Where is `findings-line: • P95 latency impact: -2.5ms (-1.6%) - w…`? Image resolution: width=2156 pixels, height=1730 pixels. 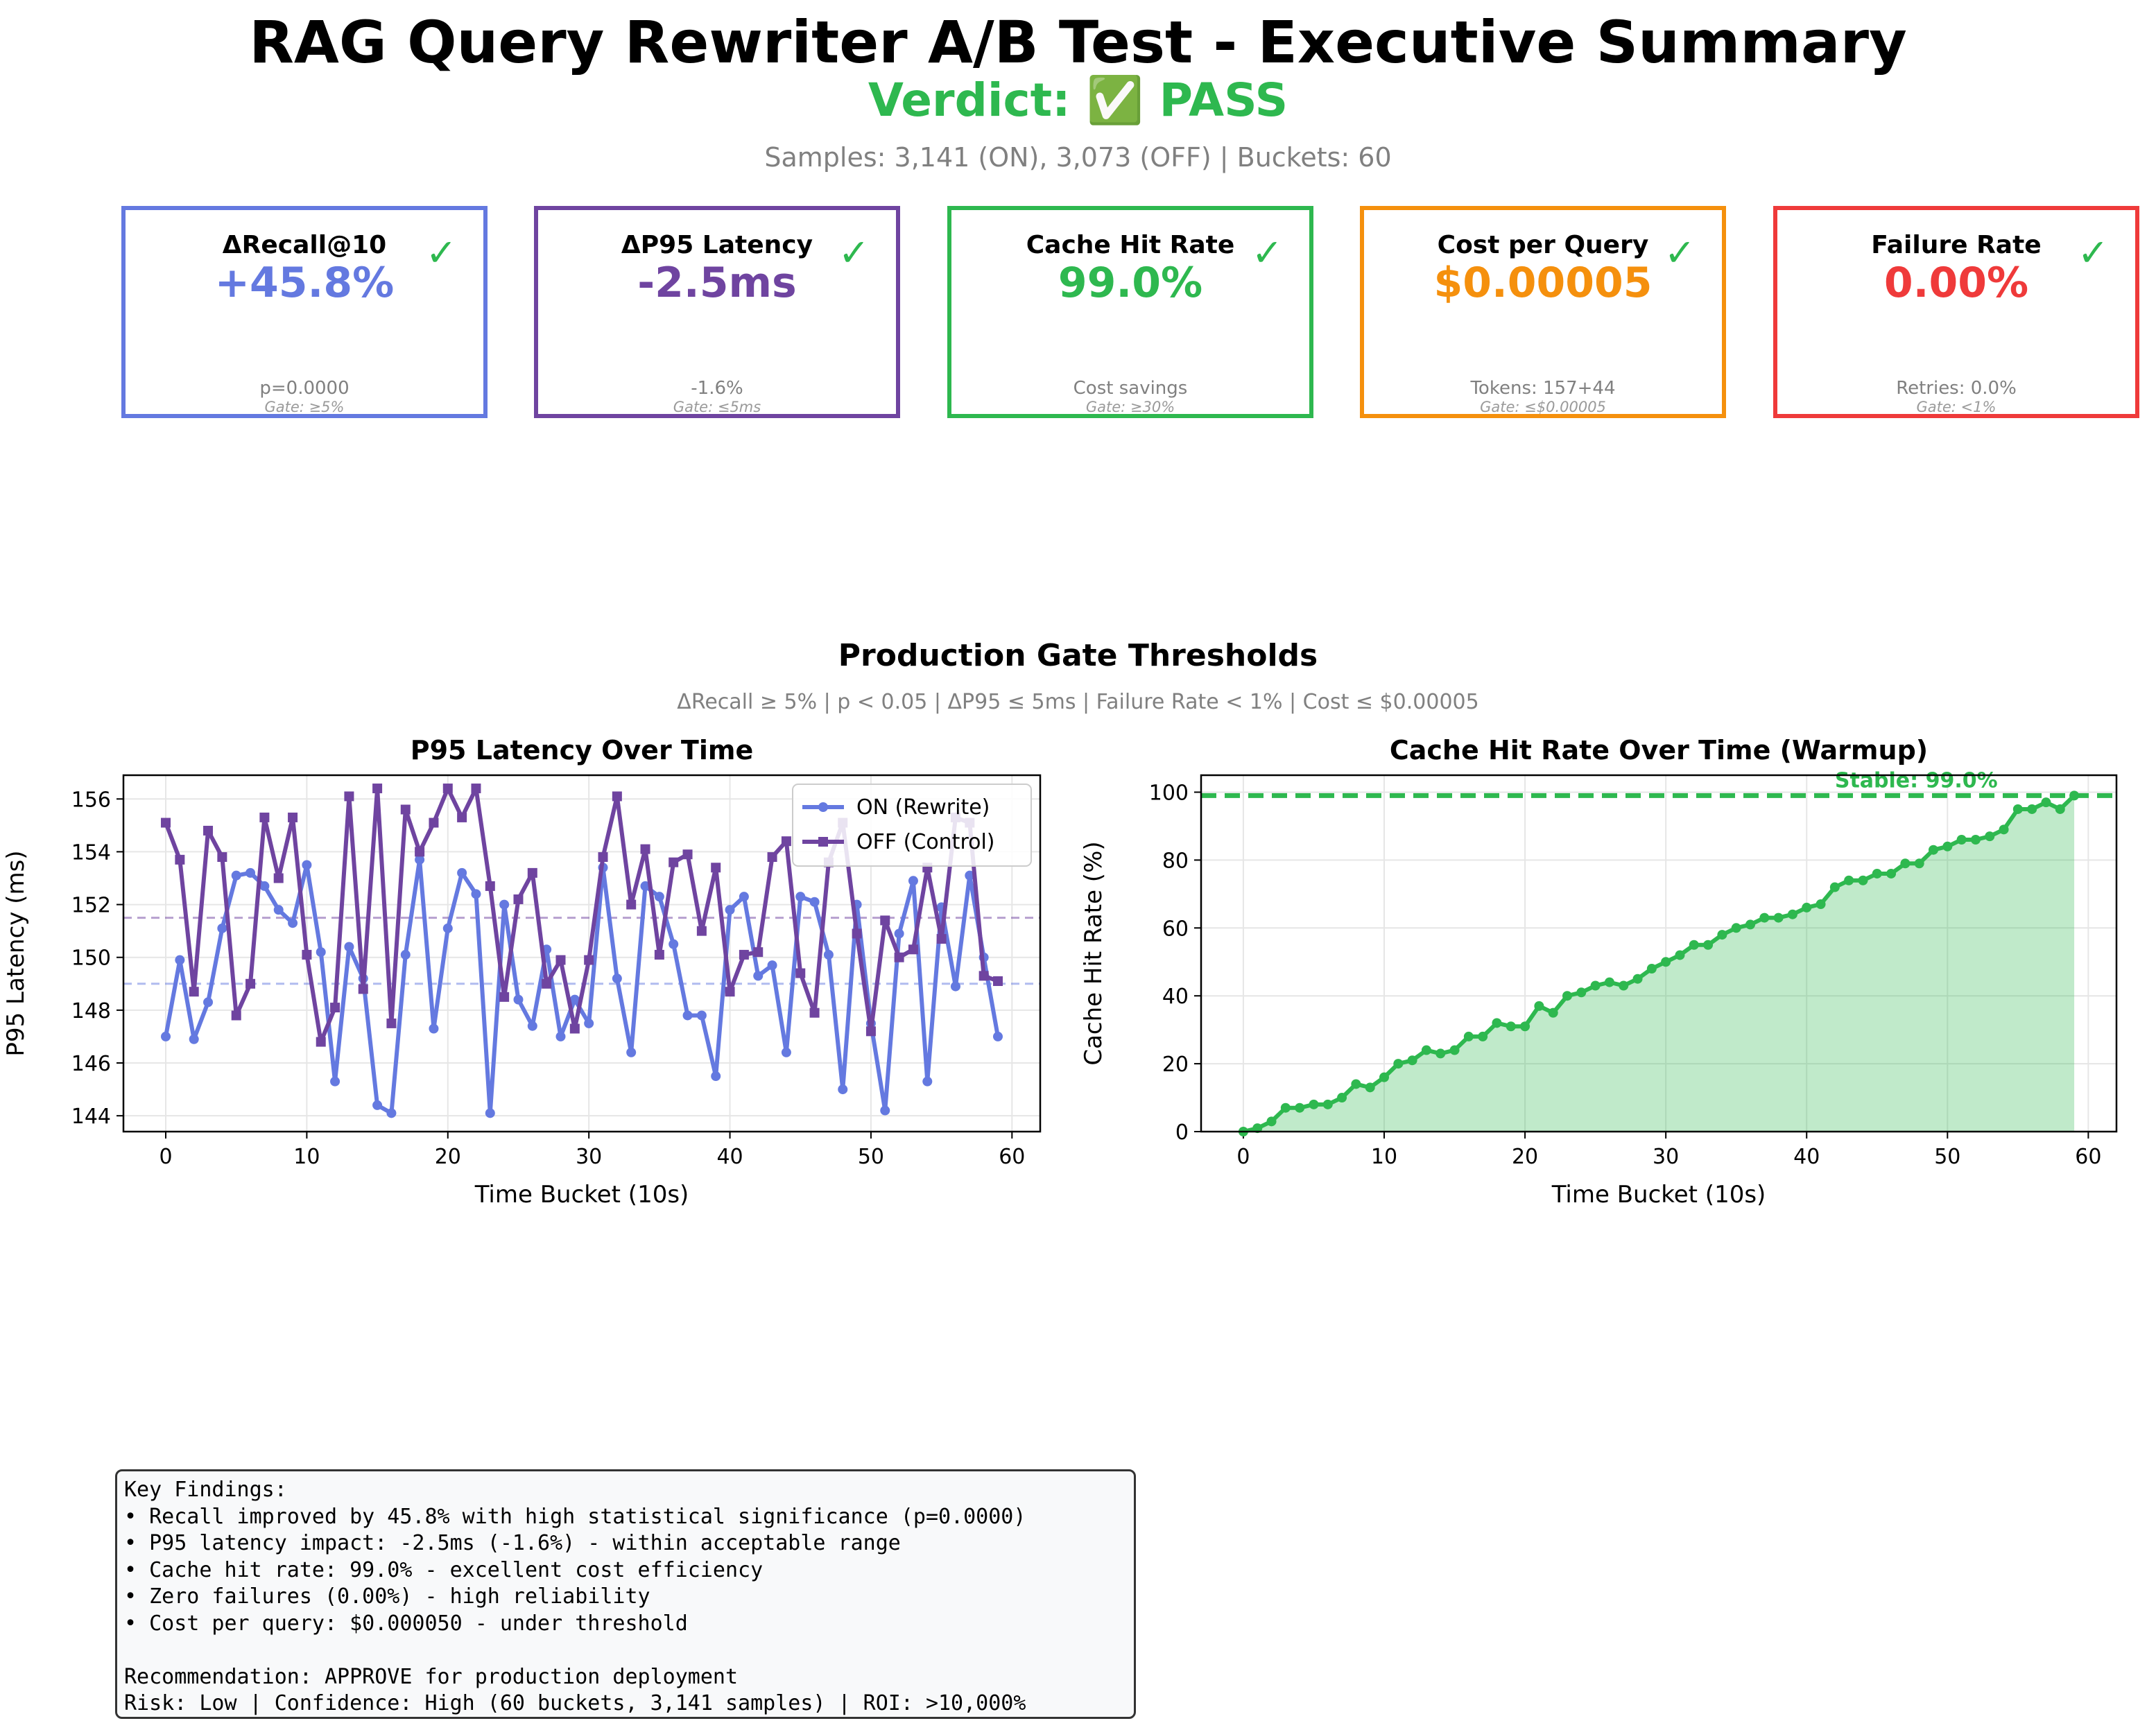
findings-line: • P95 latency impact: -2.5ms (-1.6%) - w… is located at coordinates (512, 1543).